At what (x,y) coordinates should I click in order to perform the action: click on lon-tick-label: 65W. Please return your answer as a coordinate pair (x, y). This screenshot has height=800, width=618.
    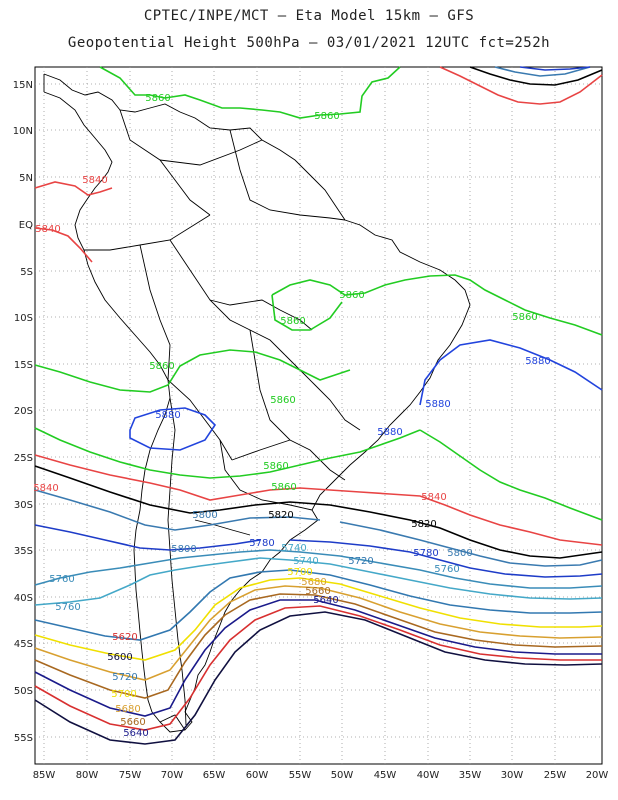
    Looking at the image, I should click on (214, 775).